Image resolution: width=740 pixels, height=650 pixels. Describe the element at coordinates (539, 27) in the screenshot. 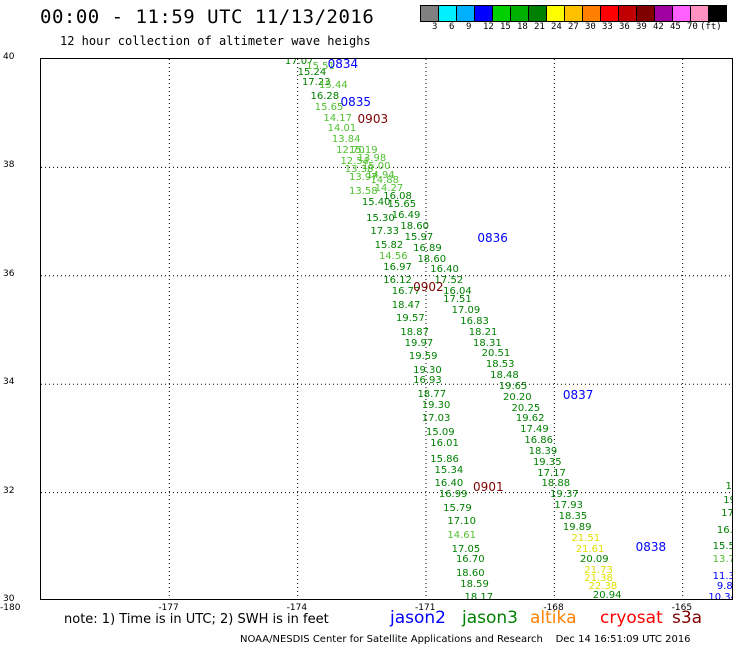

I see `color-scale-label: 21` at that location.